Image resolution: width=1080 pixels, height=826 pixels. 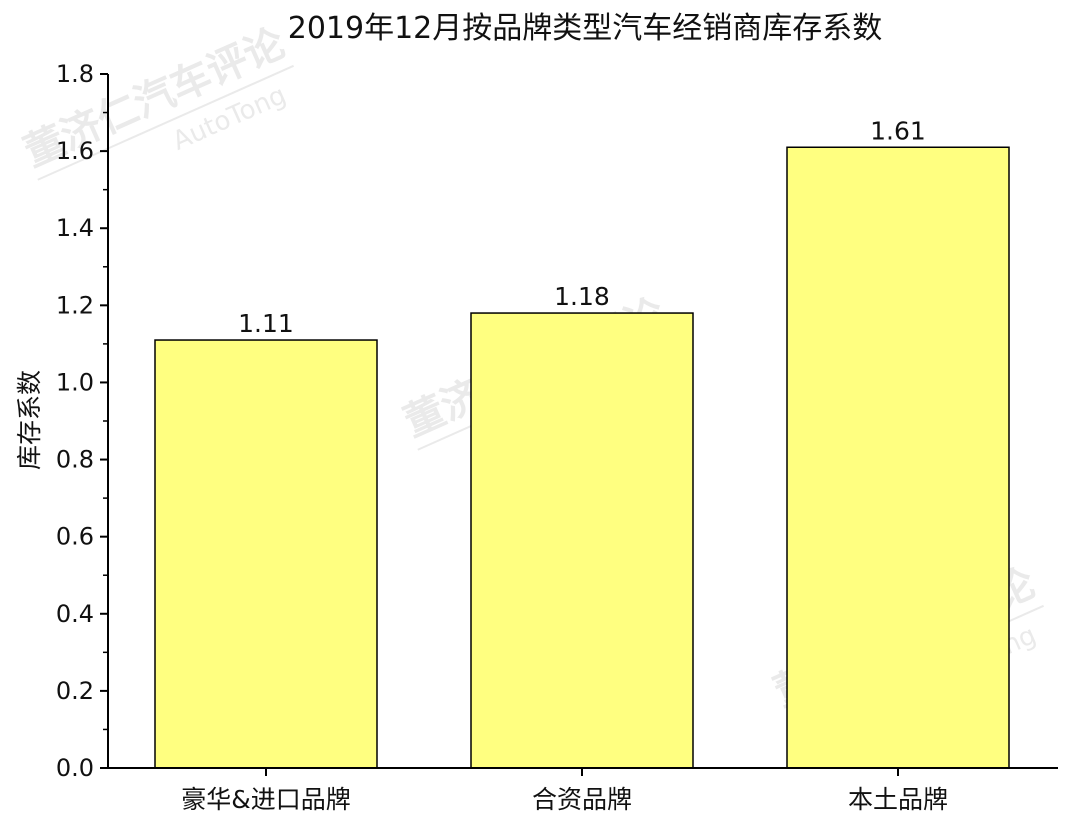 I want to click on x-tick-label: 合资品牌, so click(x=582, y=799).